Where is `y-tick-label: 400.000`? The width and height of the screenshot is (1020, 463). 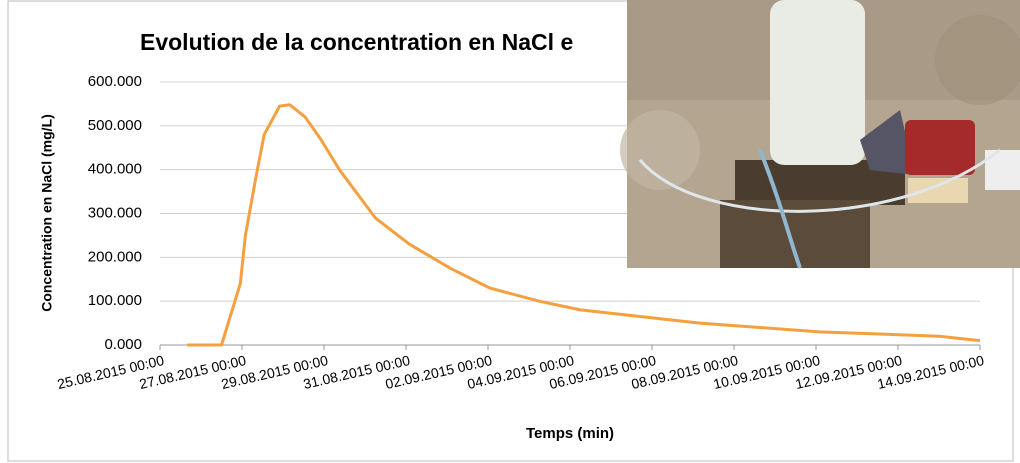 y-tick-label: 400.000 is located at coordinates (115, 169).